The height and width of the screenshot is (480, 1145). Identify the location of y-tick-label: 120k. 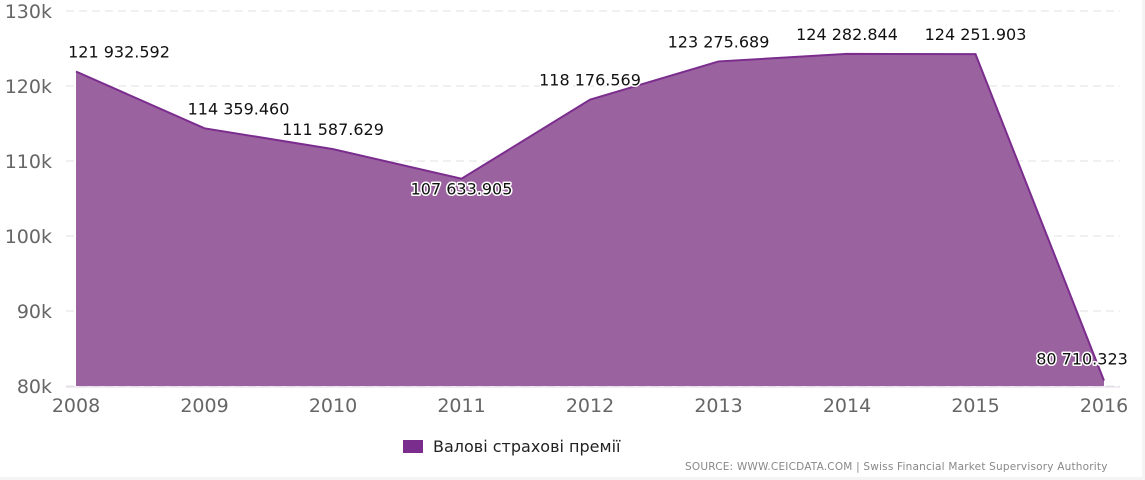
(28, 87).